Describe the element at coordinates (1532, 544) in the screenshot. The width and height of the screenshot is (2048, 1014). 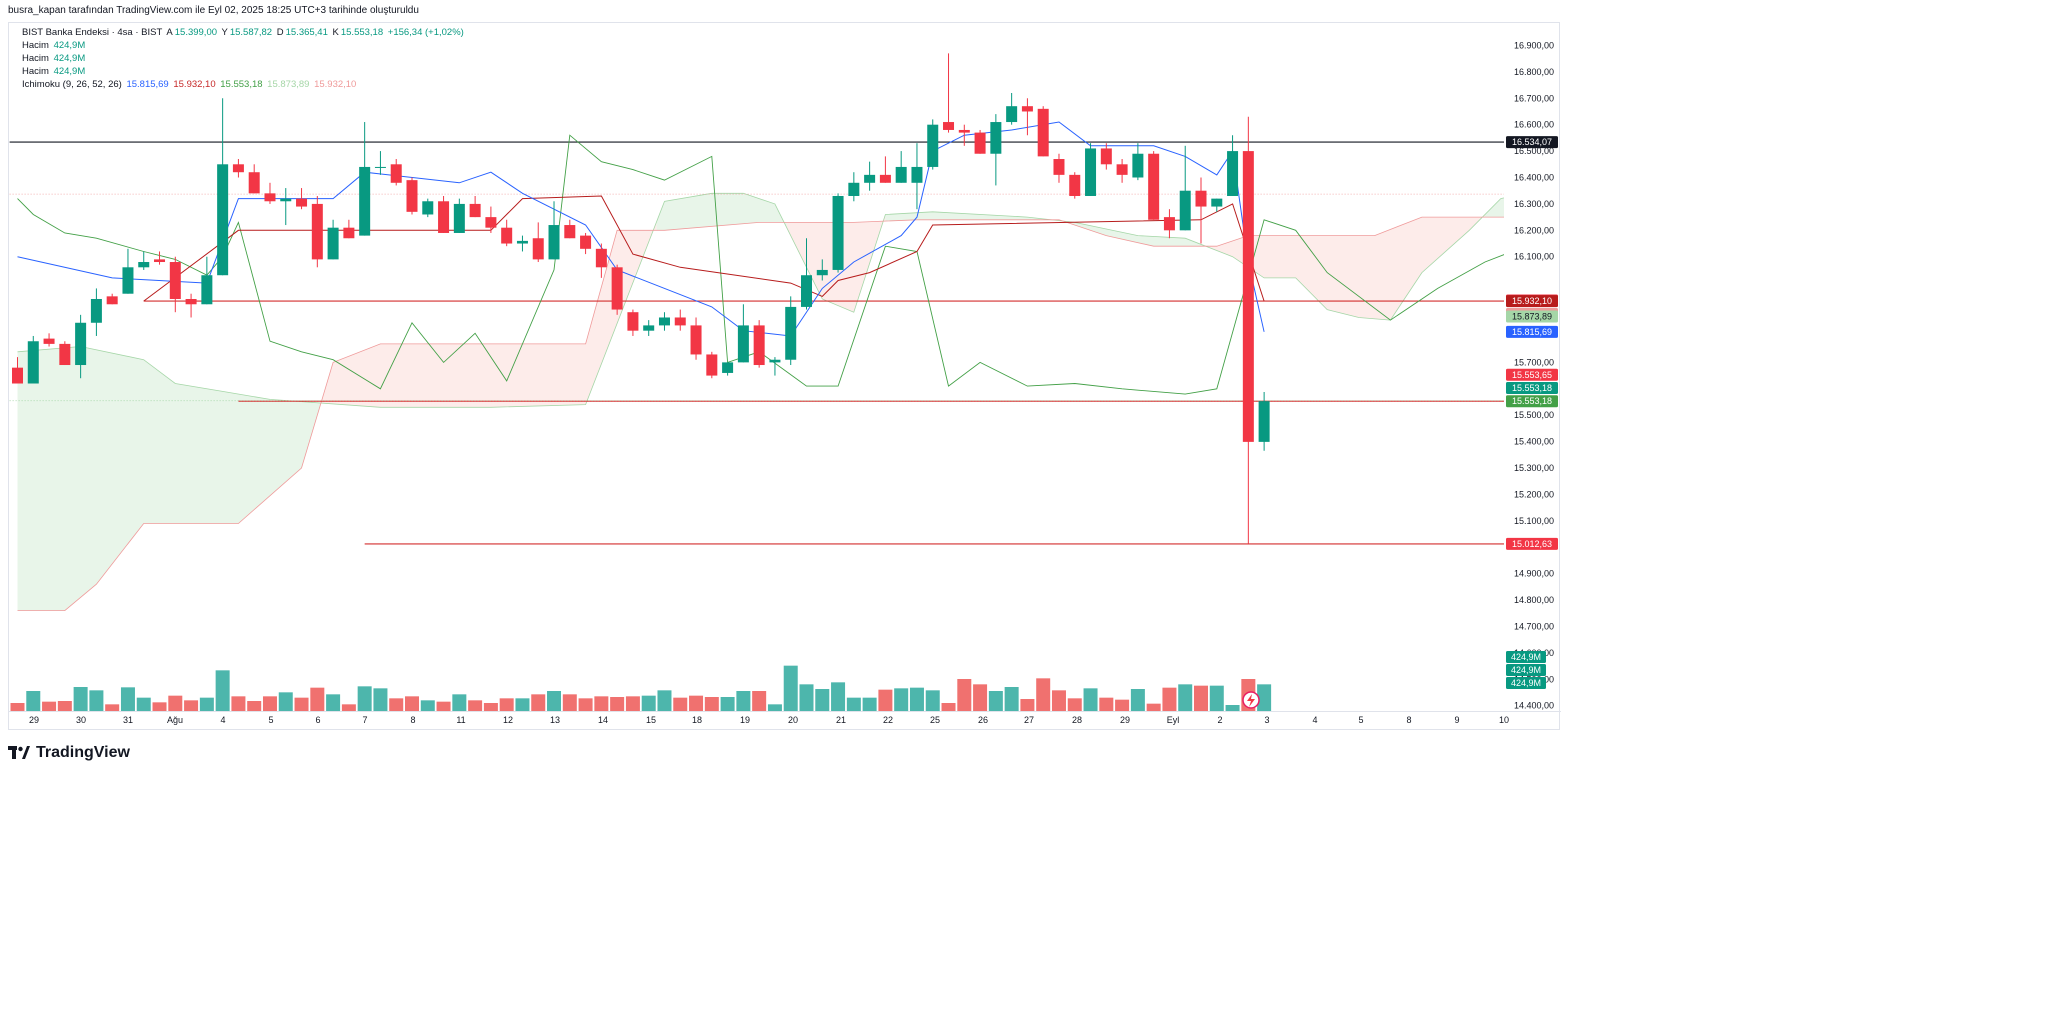
I see `price-badge-label: 15.012,63` at that location.